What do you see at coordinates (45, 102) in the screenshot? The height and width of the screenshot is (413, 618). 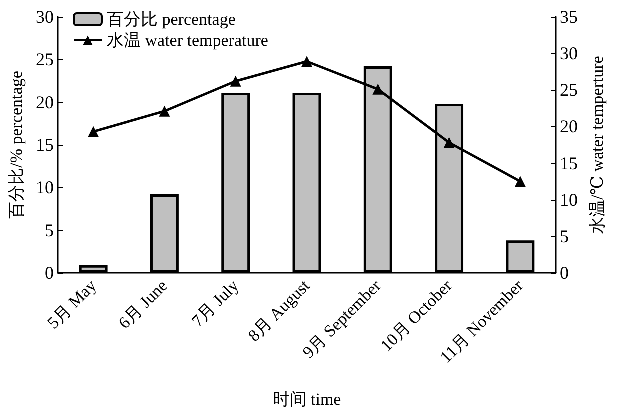 I see `y-tick-label: 20` at bounding box center [45, 102].